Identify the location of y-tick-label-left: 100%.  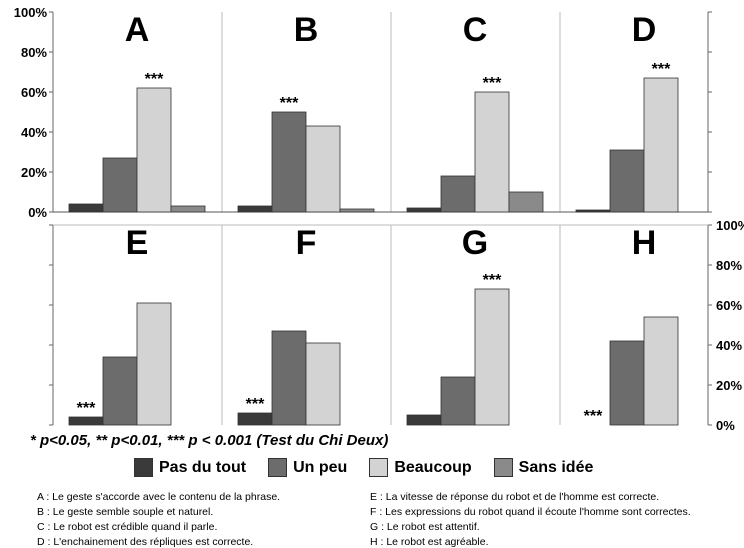
(31, 12).